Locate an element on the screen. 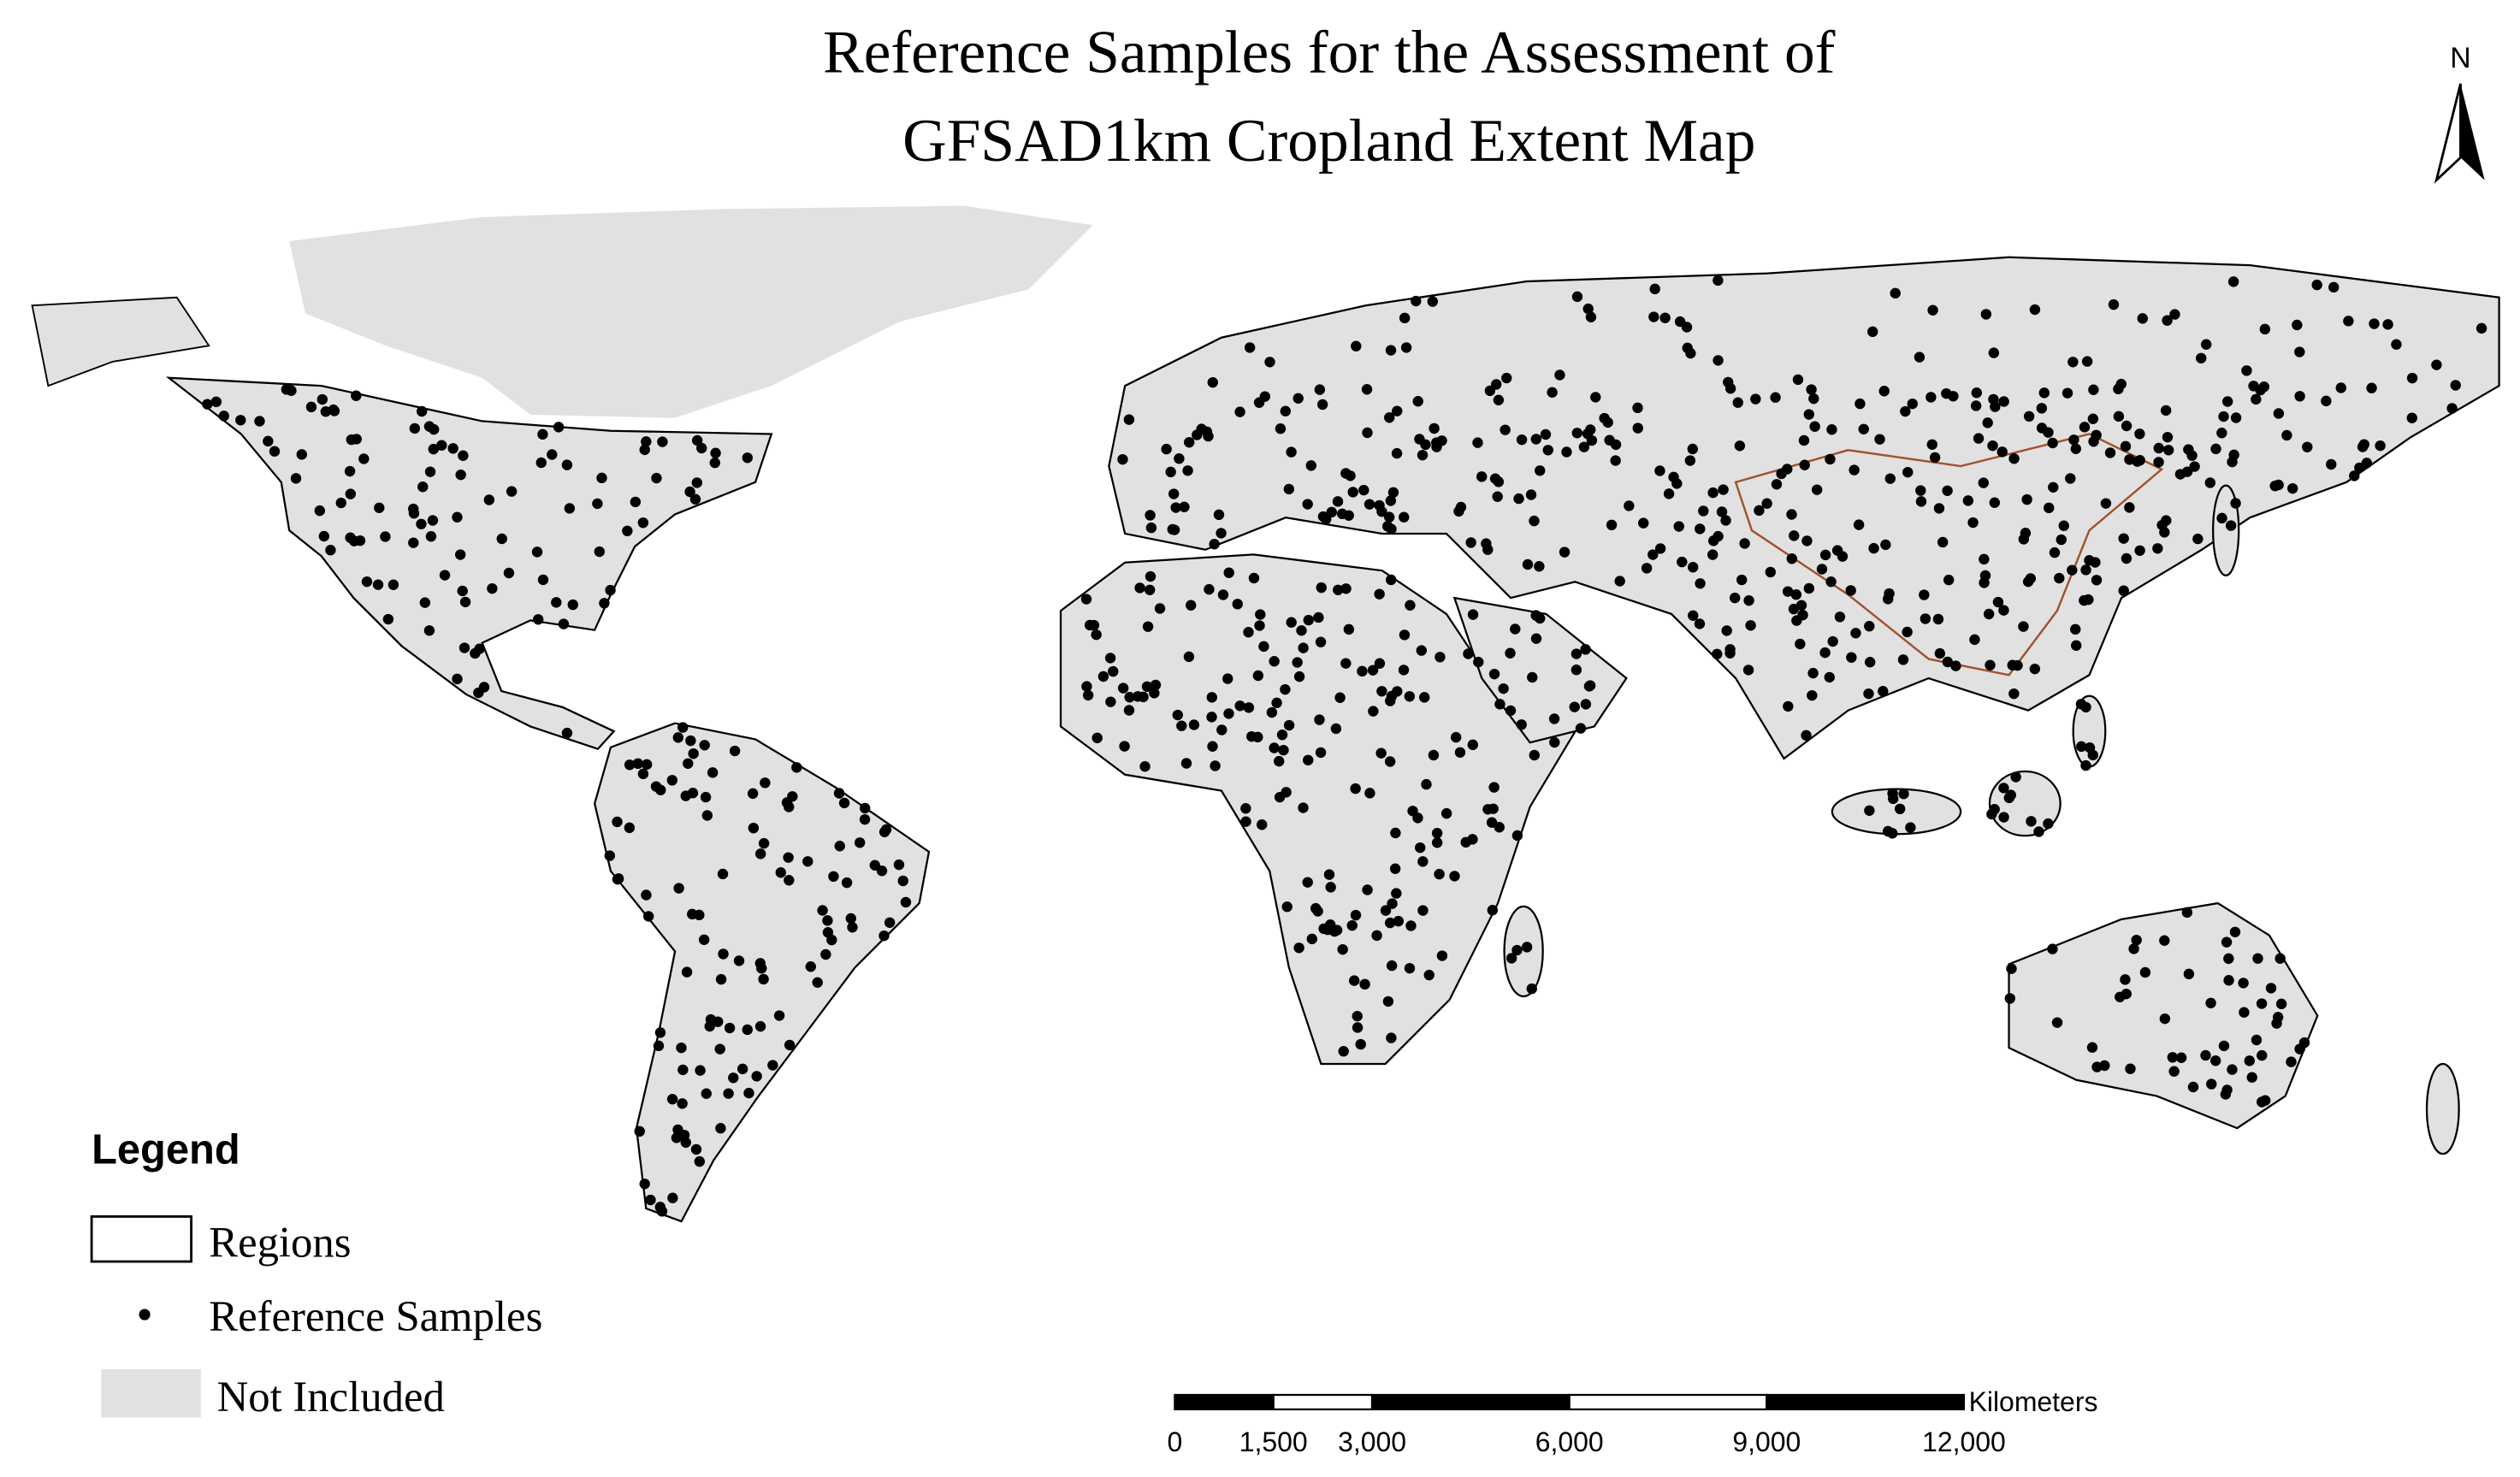 This screenshot has height=1477, width=2520. scale-label: 6,000 is located at coordinates (1570, 1442).